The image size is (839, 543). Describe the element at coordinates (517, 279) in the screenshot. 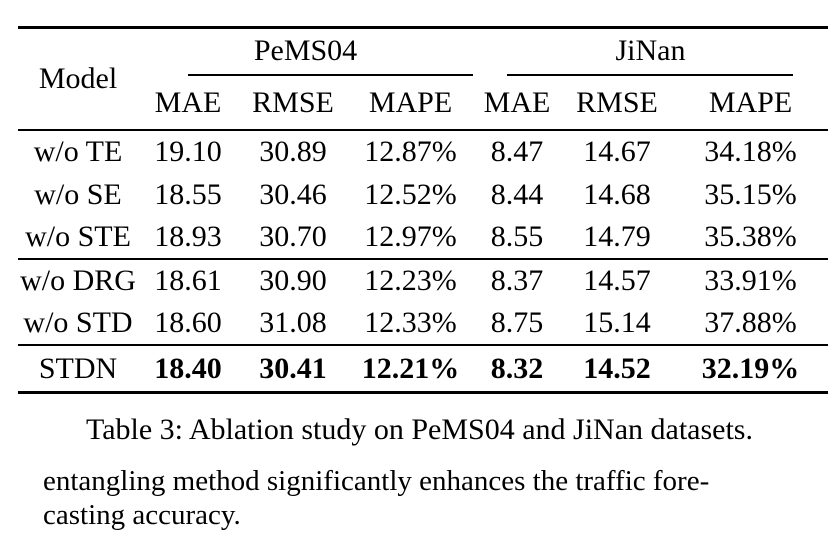

I see `metric-value: 8.37` at that location.